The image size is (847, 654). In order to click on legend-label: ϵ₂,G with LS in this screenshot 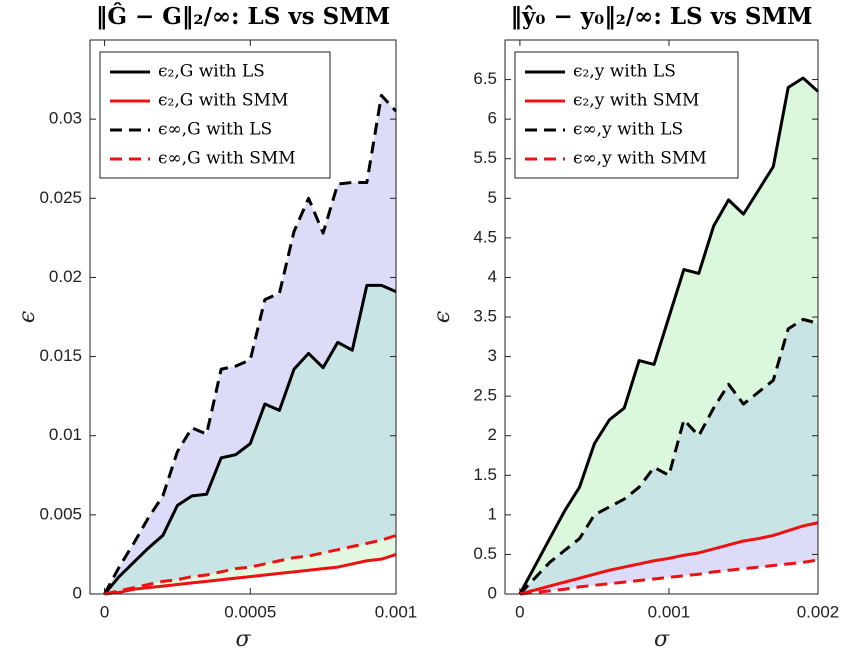, I will do `click(211, 72)`.